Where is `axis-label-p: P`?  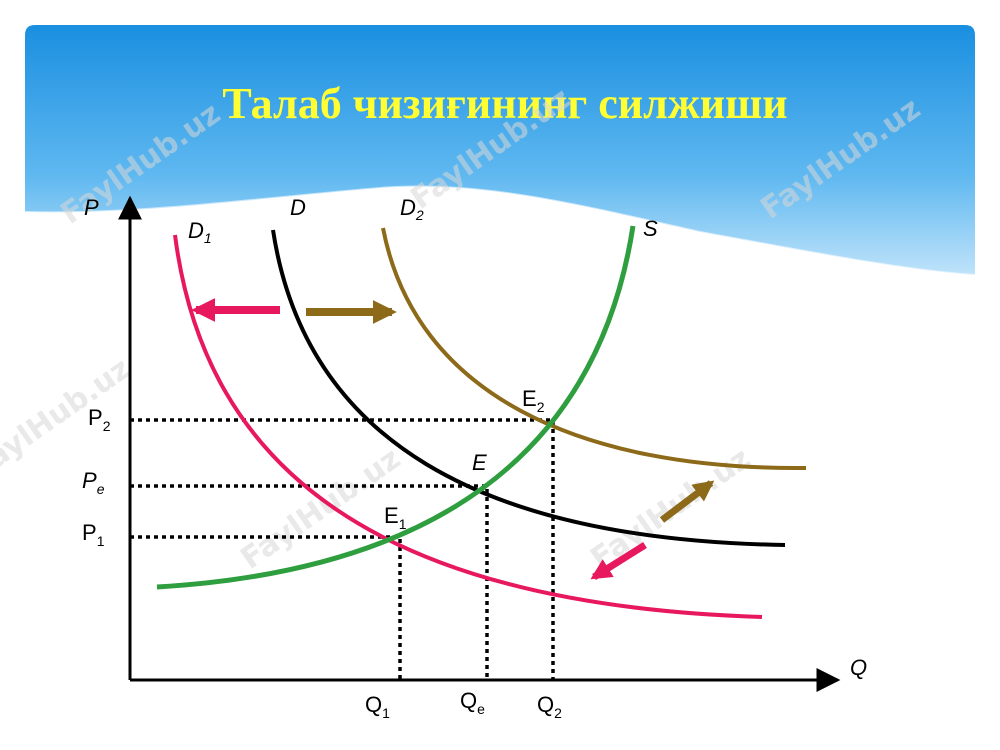 axis-label-p: P is located at coordinates (91, 207).